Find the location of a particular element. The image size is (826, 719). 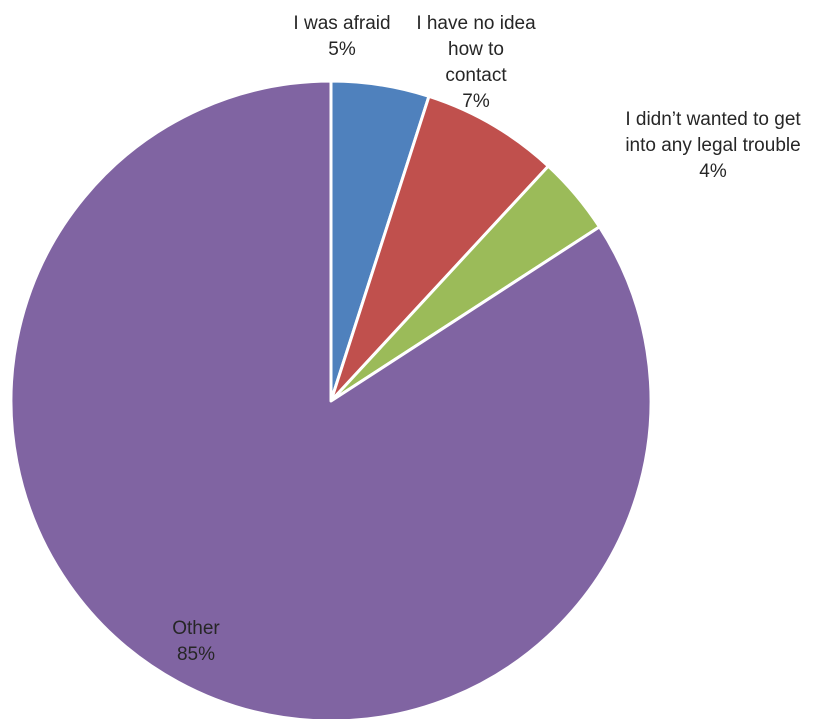

pie-label-0: I was afraid 5% is located at coordinates (341, 36).